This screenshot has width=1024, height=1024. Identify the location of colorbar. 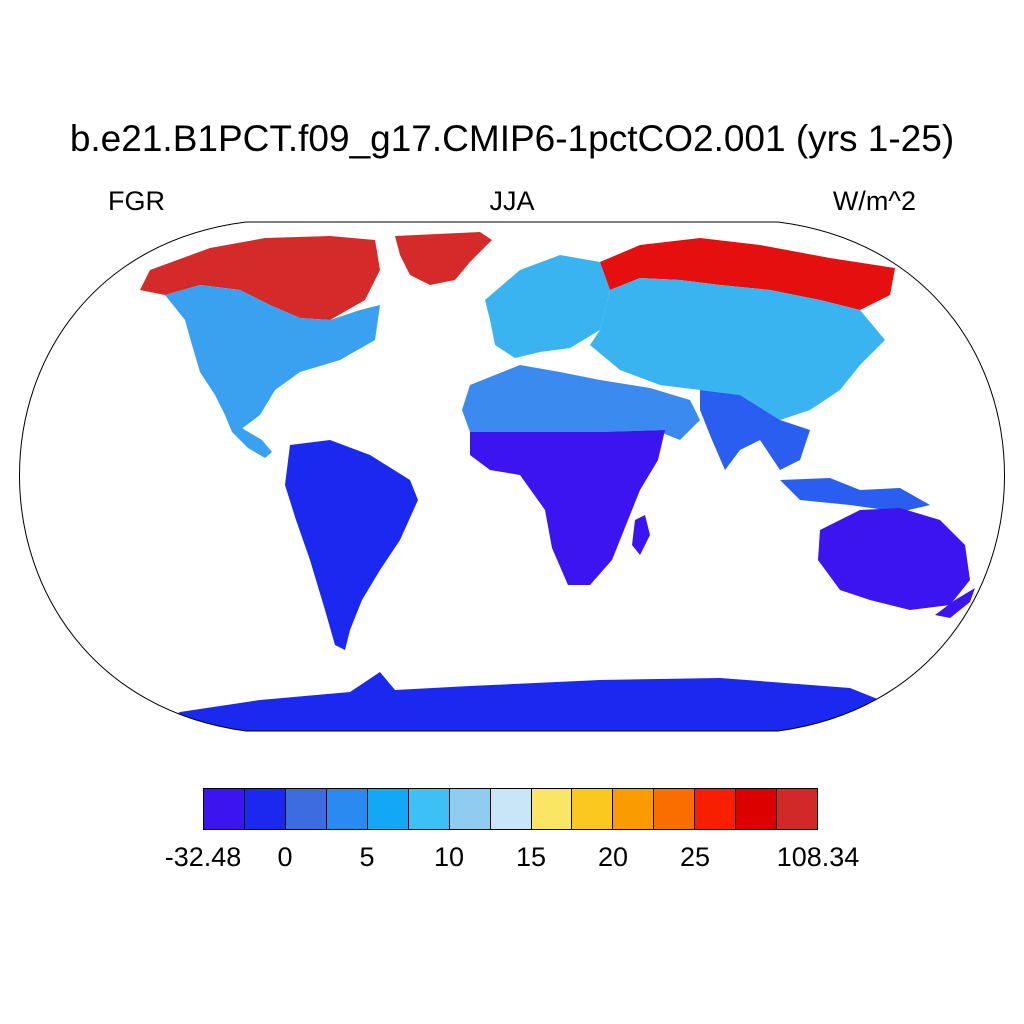
(510, 809).